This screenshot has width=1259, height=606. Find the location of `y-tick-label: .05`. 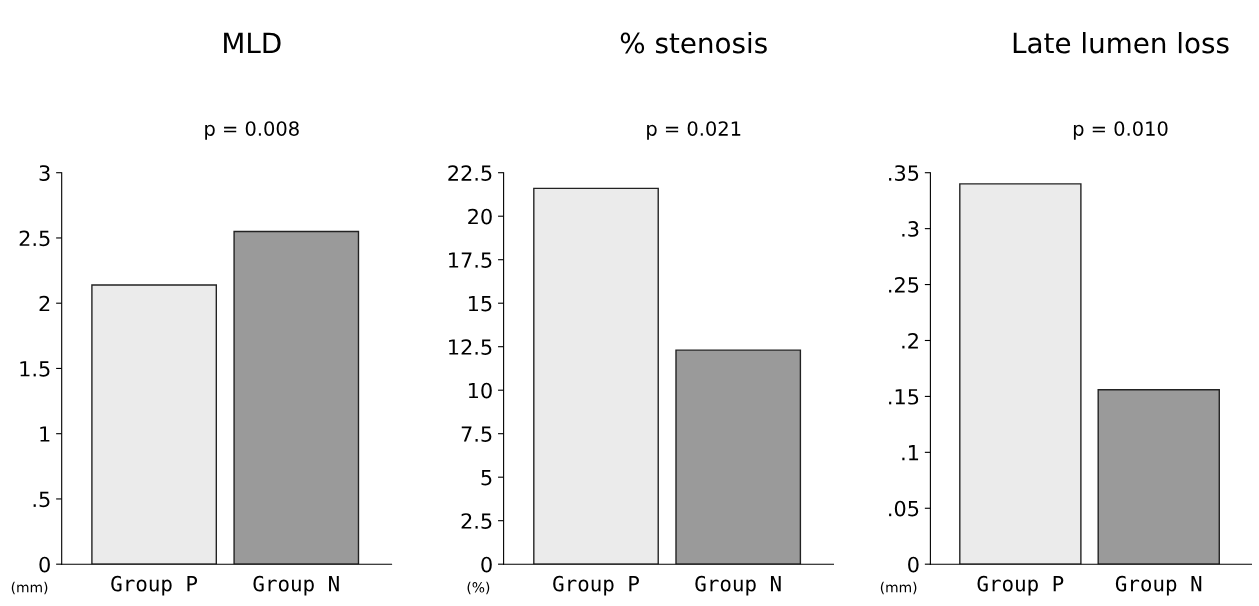

y-tick-label: .05 is located at coordinates (904, 508).